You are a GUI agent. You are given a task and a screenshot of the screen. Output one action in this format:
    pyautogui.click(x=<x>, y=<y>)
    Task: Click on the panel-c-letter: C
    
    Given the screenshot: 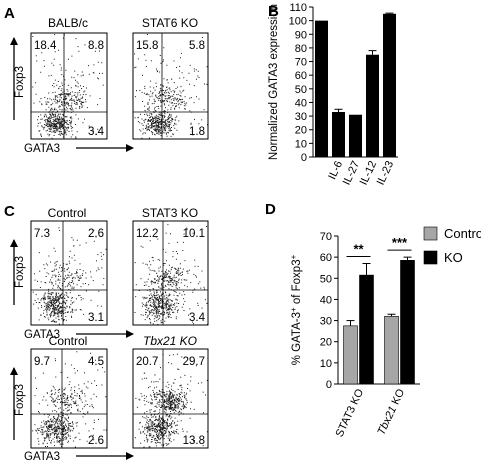 What is the action you would take?
    pyautogui.click(x=9, y=211)
    